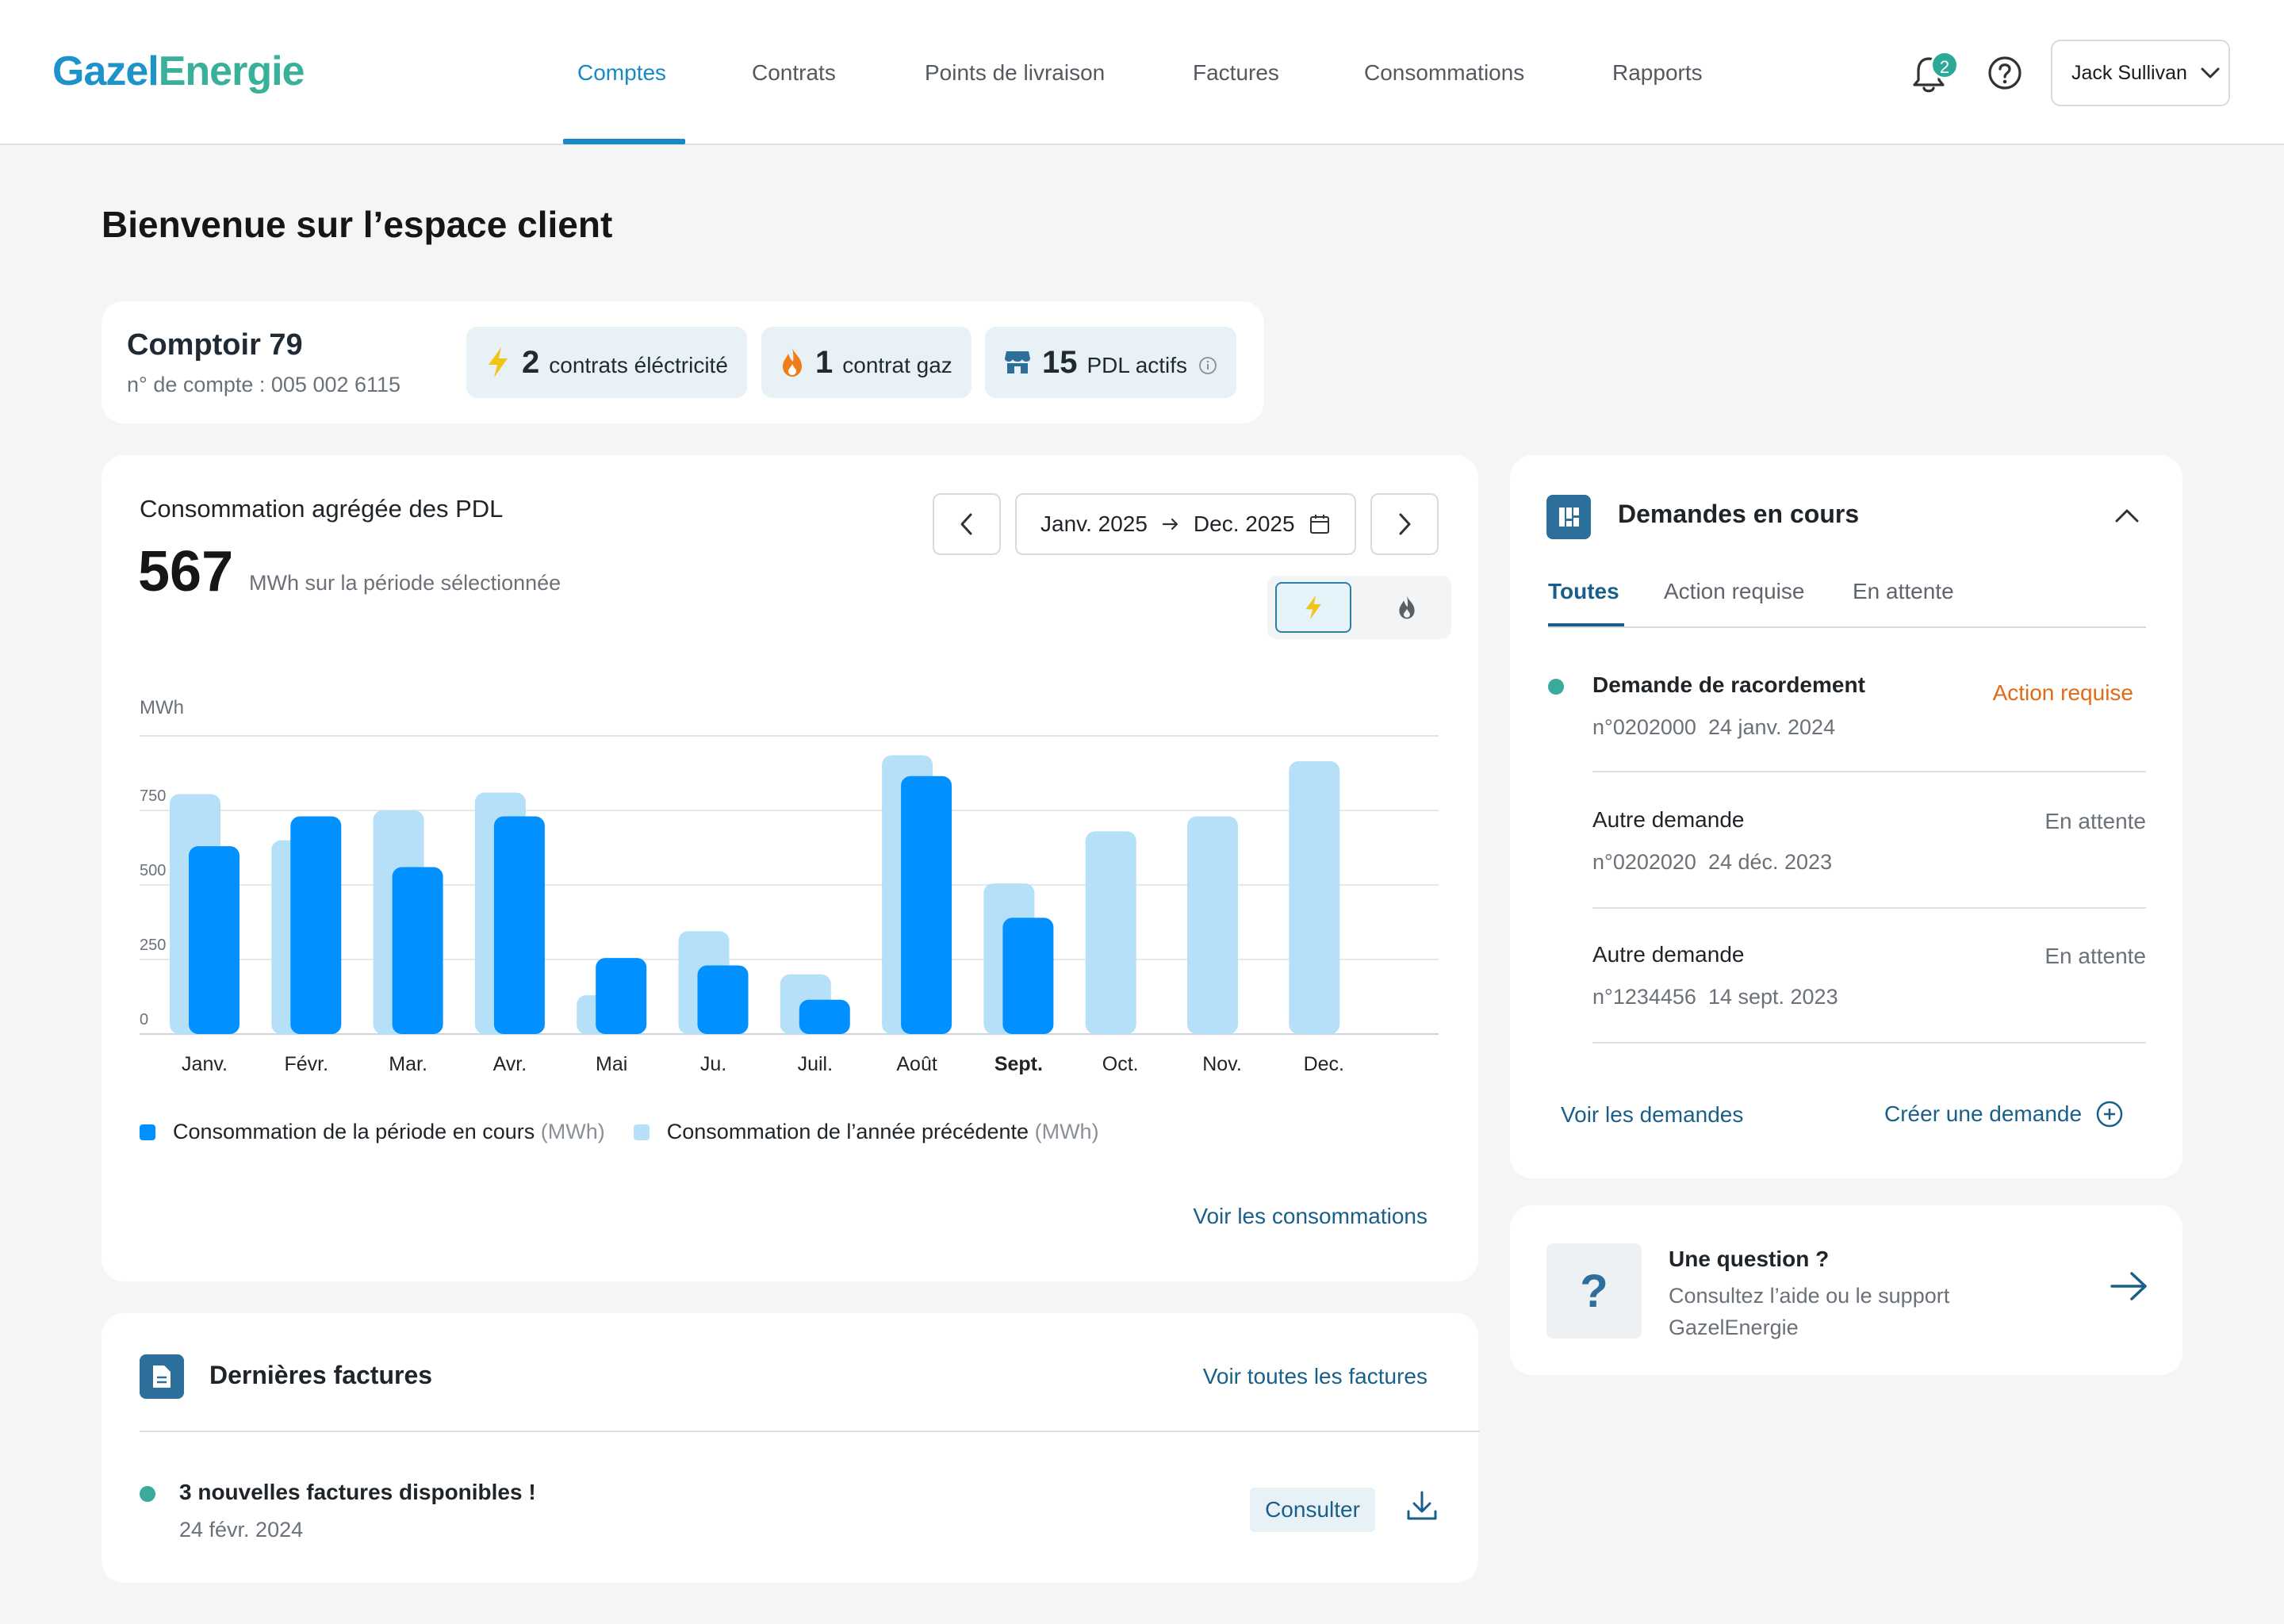 The width and height of the screenshot is (2284, 1624). I want to click on store-icon, so click(1017, 362).